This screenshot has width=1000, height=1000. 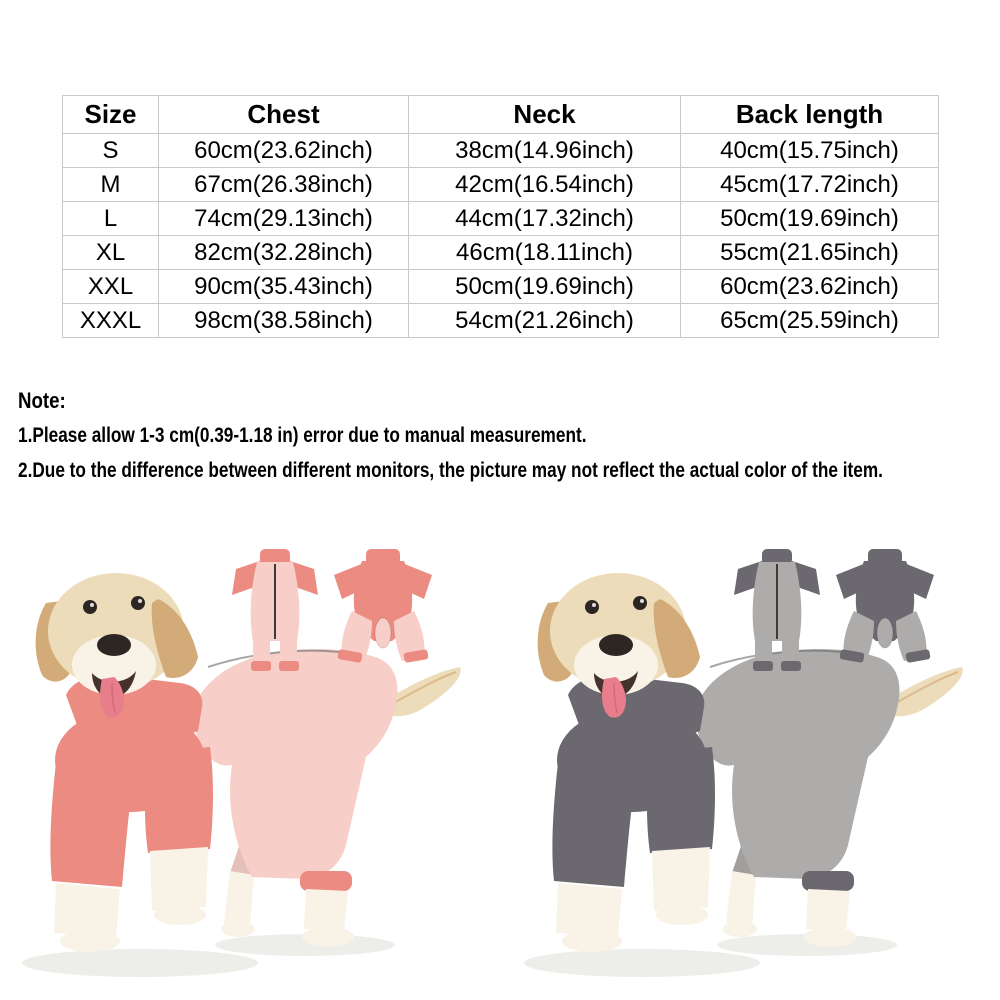 What do you see at coordinates (283, 252) in the screenshot?
I see `table-cell: 82cm(32.28inch)` at bounding box center [283, 252].